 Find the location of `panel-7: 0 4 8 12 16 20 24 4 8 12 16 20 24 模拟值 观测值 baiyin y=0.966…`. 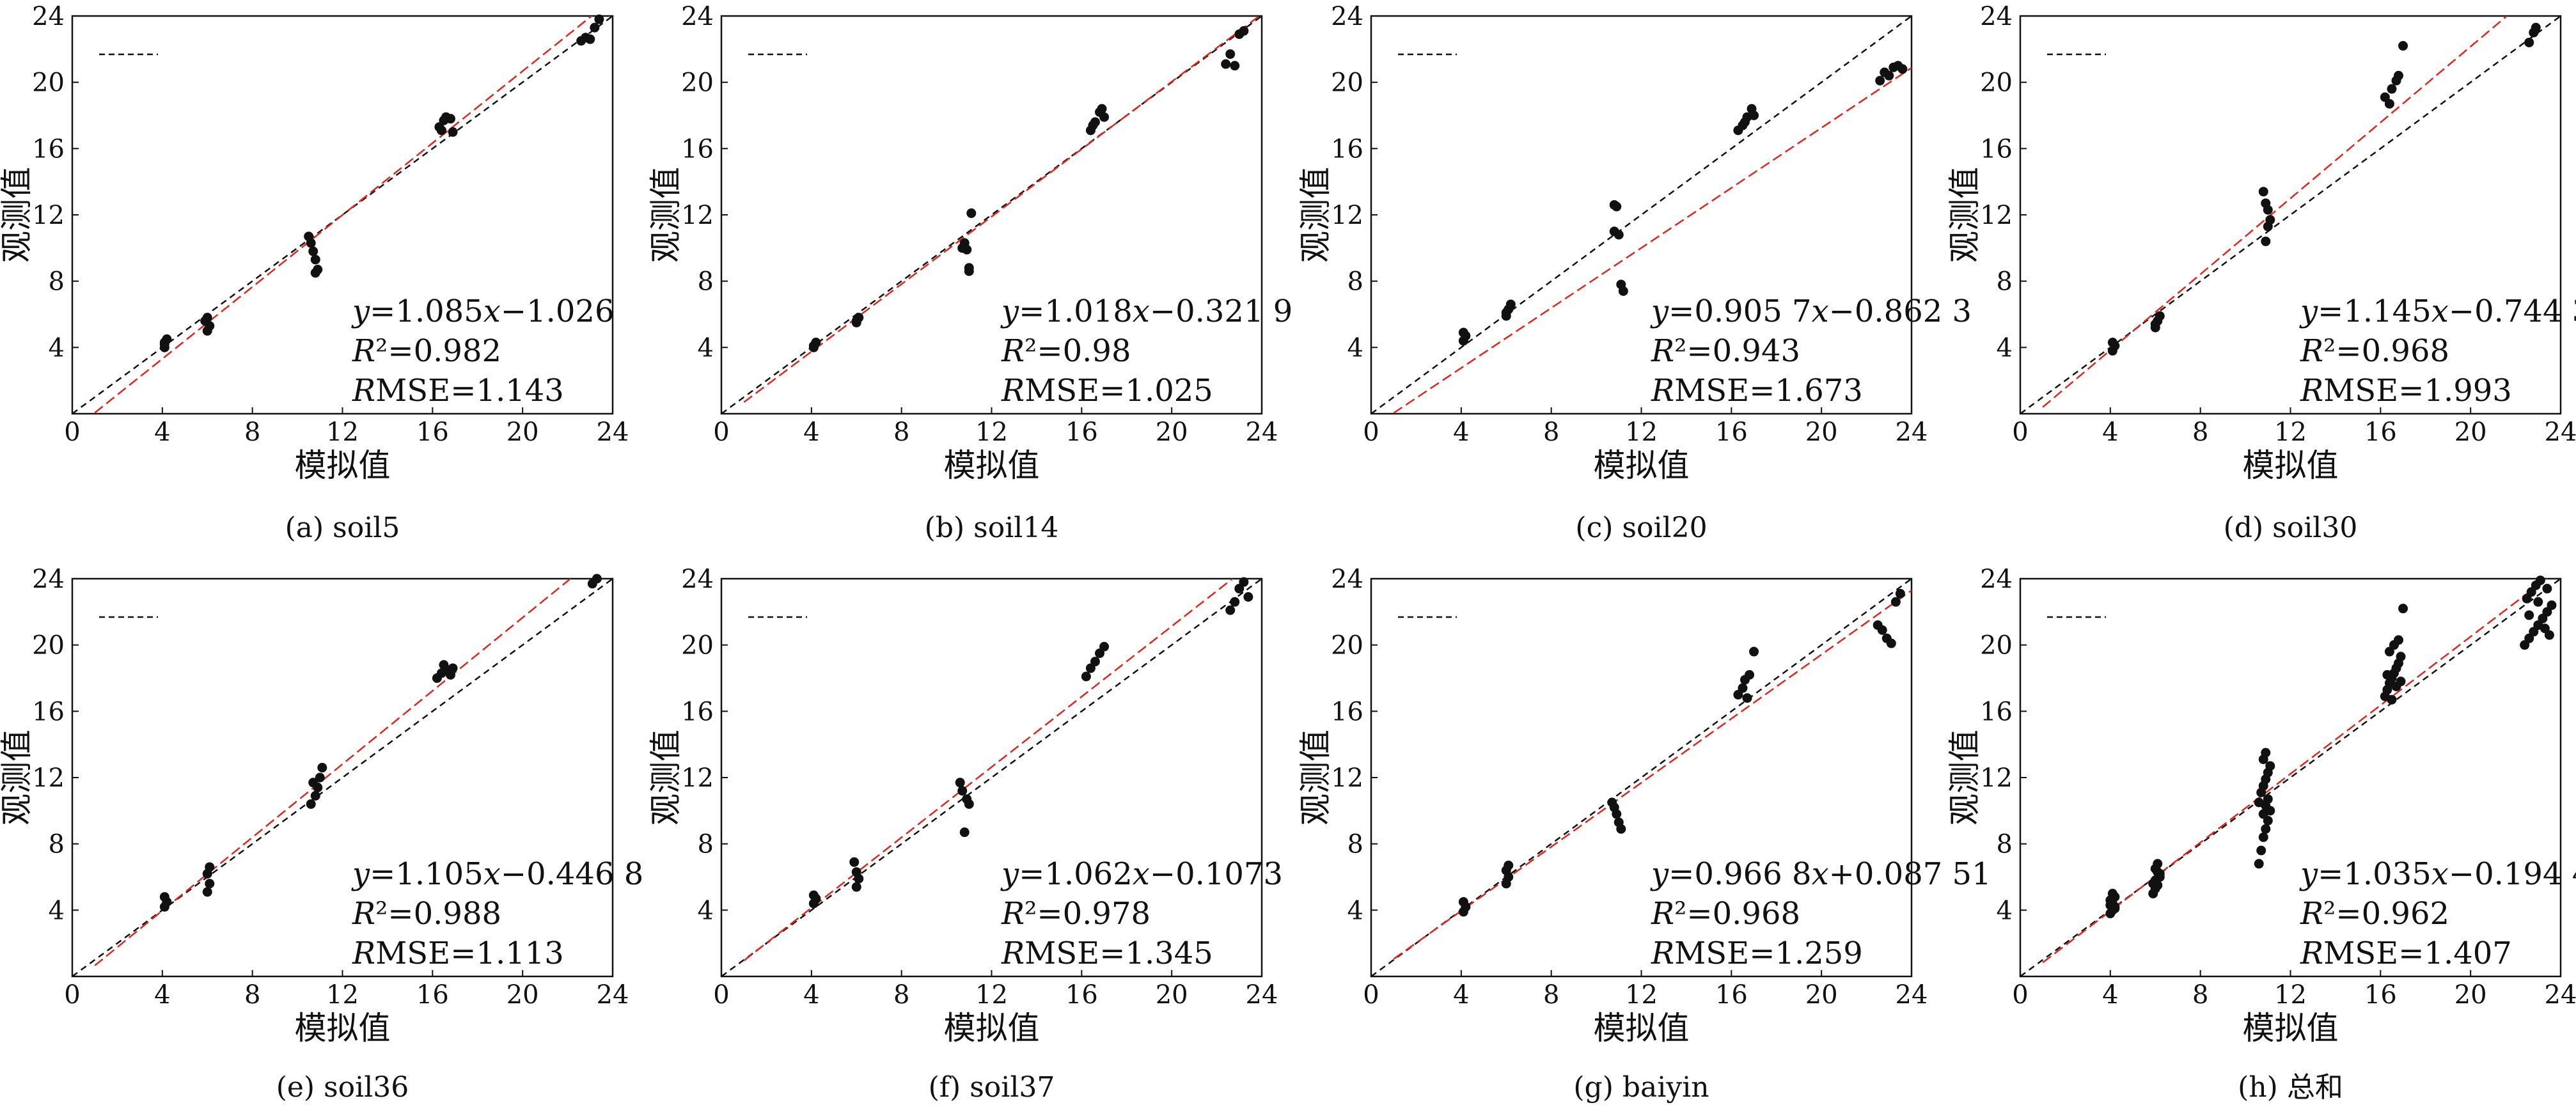

panel-7: 0 4 8 12 16 20 24 4 8 12 16 20 24 模拟值 观测值 baiyin y=0.966… is located at coordinates (1644, 834).